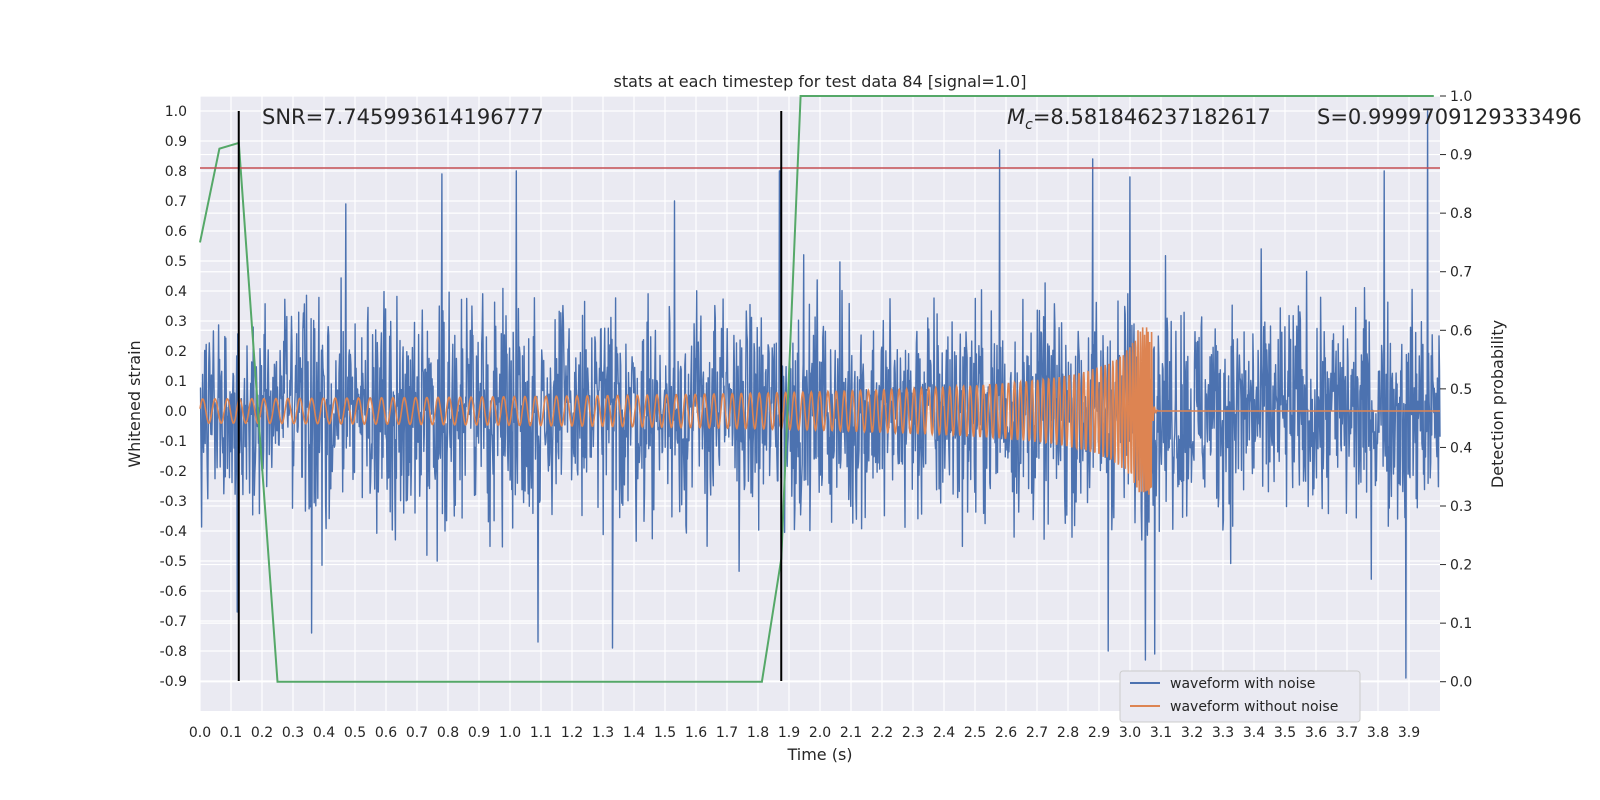 Image resolution: width=1600 pixels, height=800 pixels. Describe the element at coordinates (1068, 733) in the screenshot. I see `x-tick-label: 2.8` at that location.